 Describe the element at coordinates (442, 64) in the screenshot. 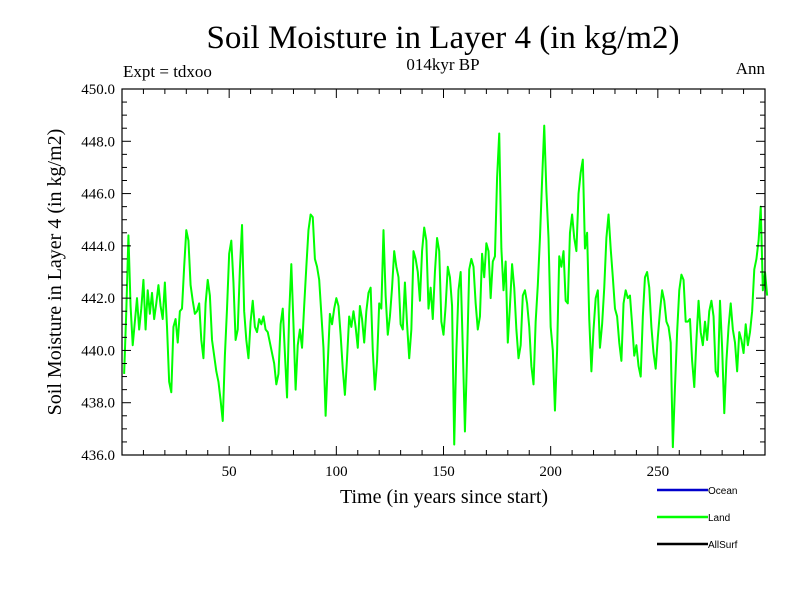

I see `chart-subtitle: 014kyr BP` at that location.